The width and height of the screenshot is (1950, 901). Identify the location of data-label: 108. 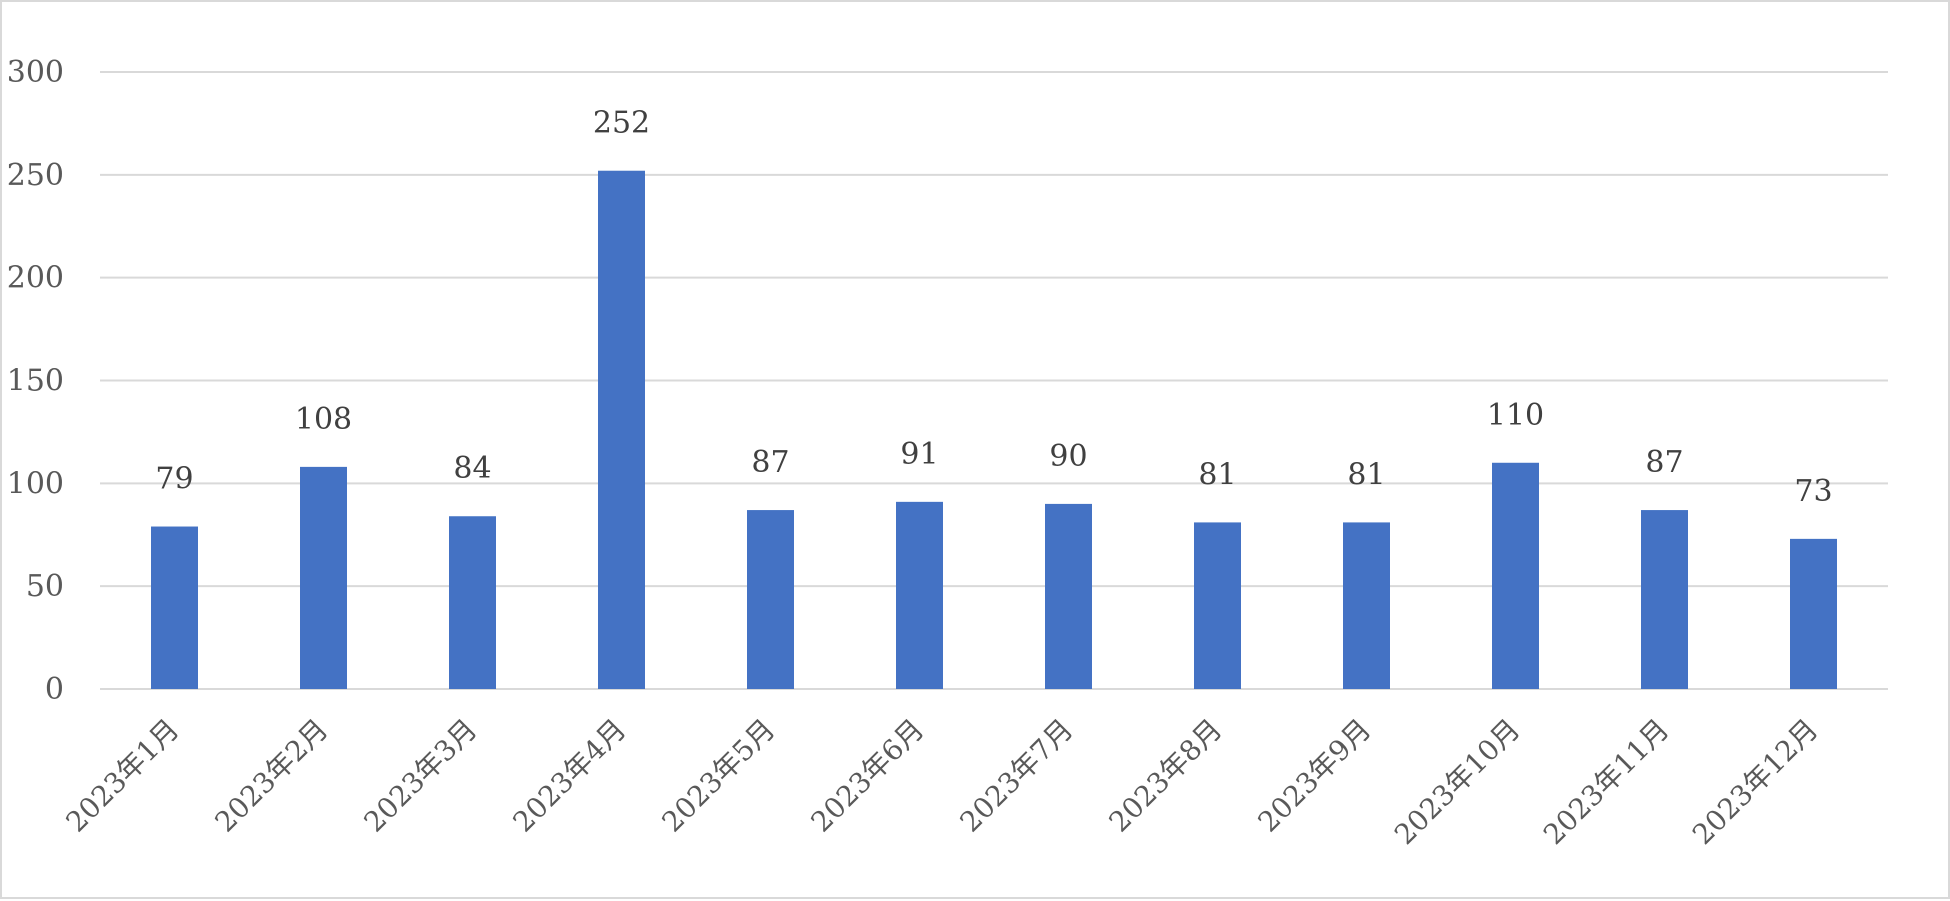
(323, 419).